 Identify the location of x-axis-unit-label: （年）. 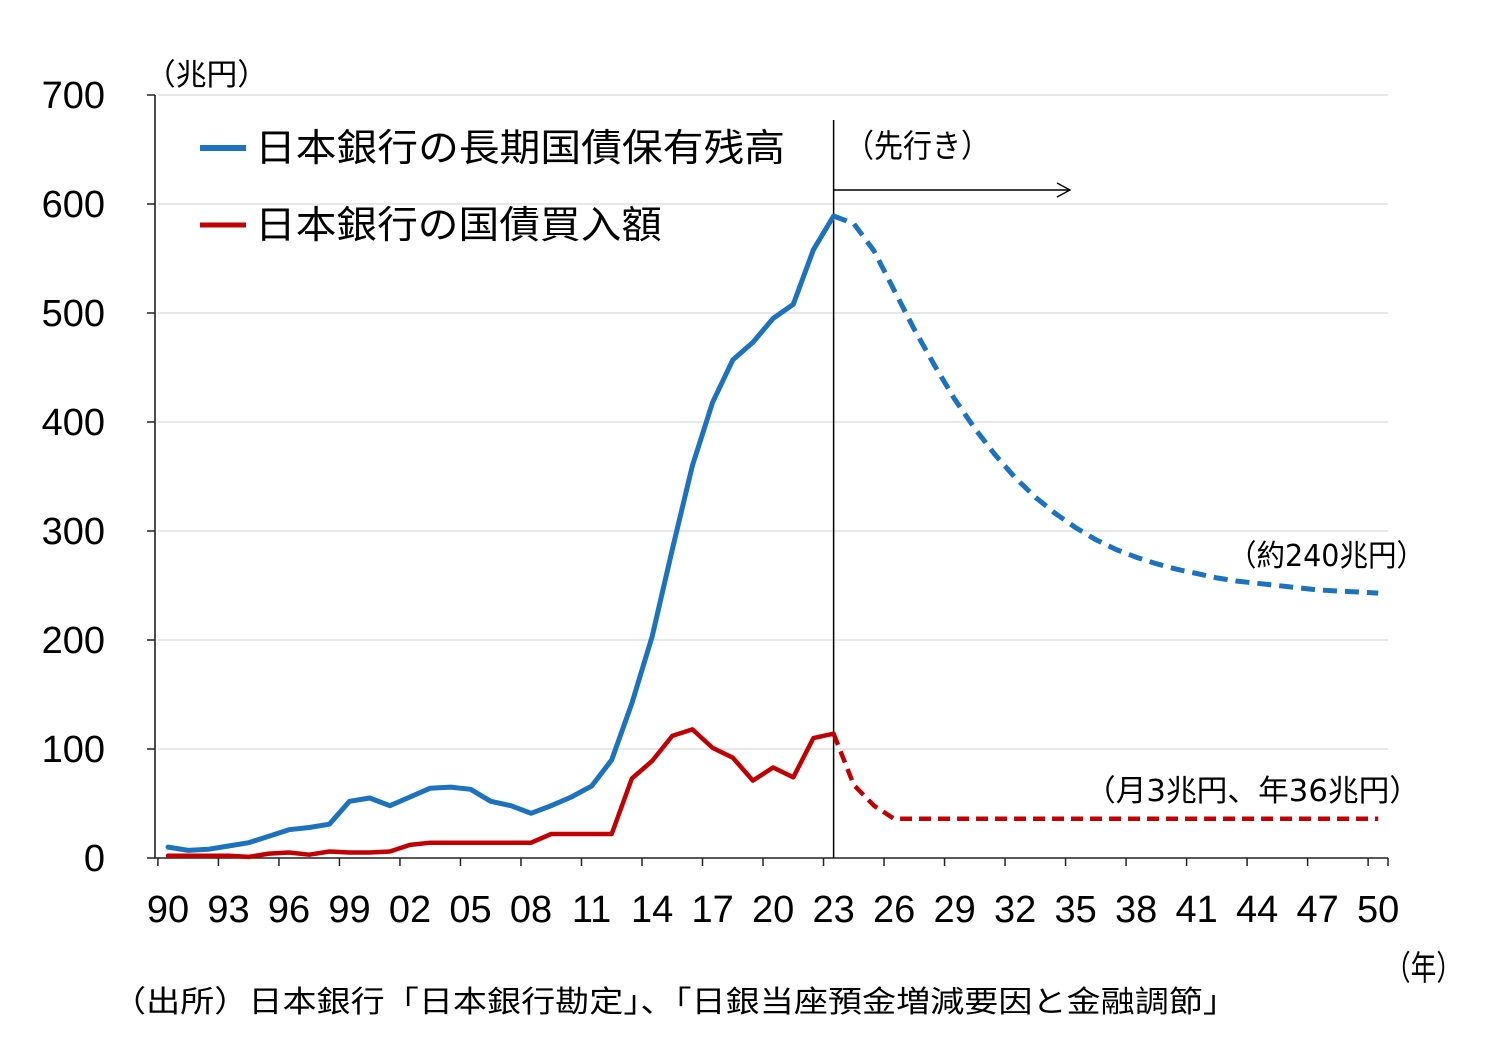
(1423, 969).